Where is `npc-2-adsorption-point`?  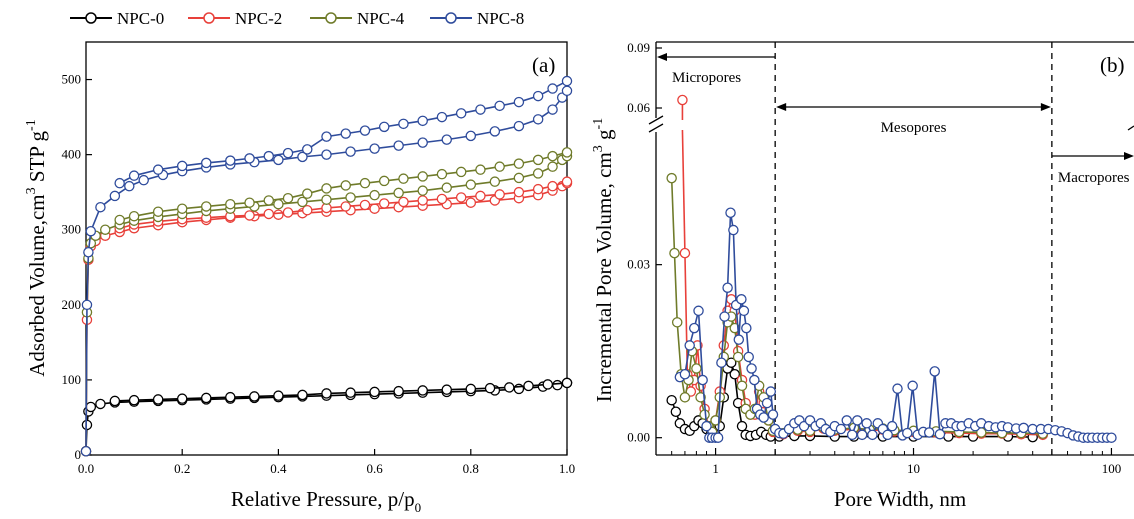
npc-2-adsorption-point is located at coordinates (278, 214).